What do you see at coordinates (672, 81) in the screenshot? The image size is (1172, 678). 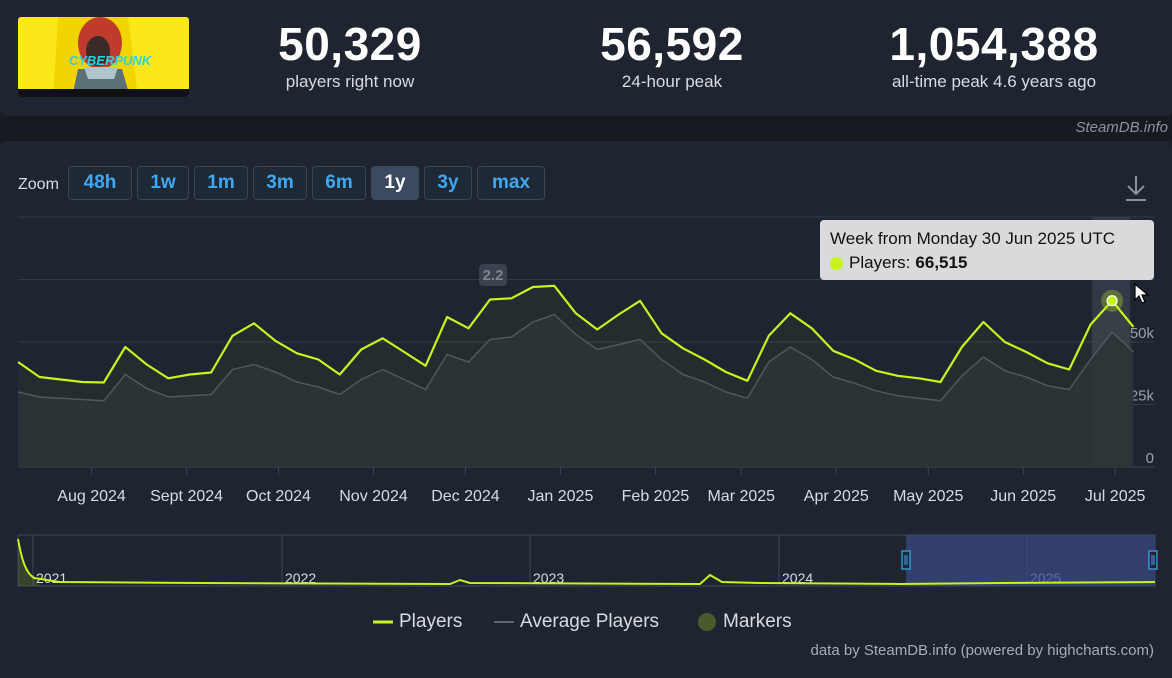 I see `stat-label: 24-hour peak` at bounding box center [672, 81].